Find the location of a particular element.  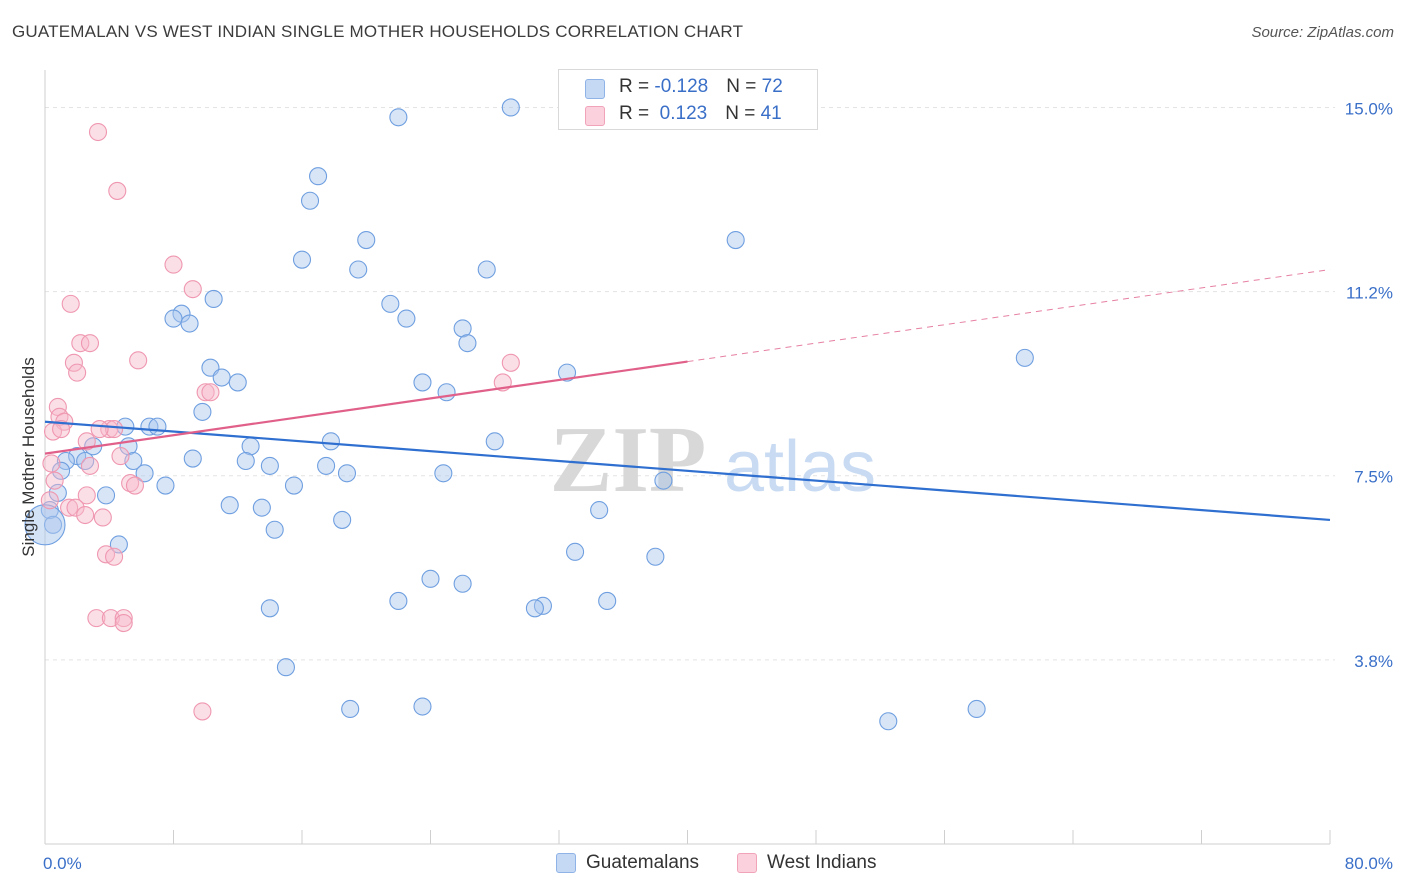

stats-legend: R = -0.128 N = 72 R = 0.123 N = 41 is located at coordinates (688, 99).